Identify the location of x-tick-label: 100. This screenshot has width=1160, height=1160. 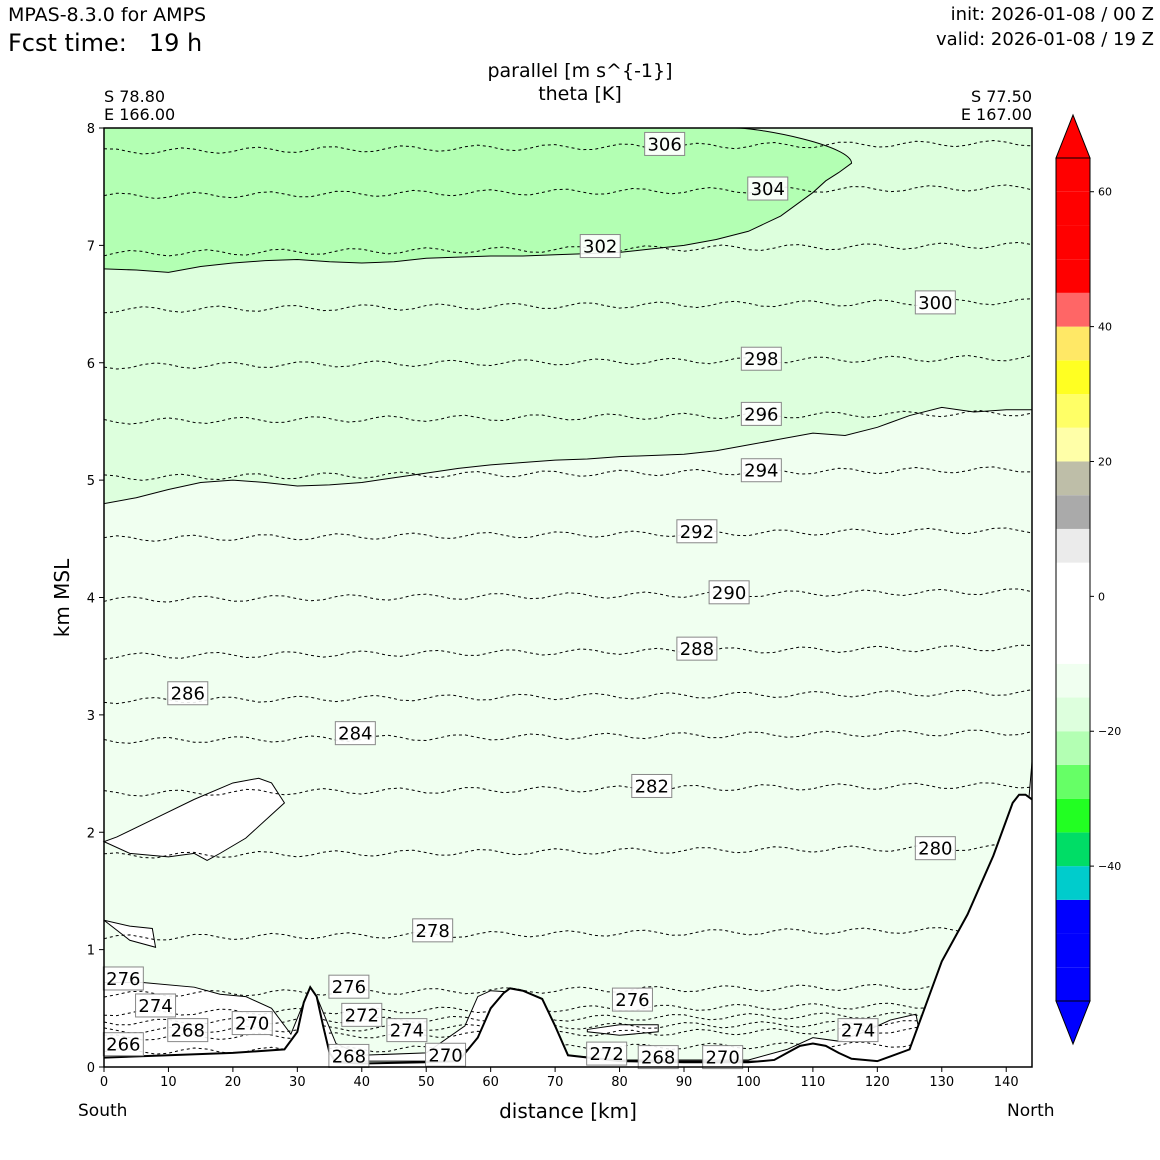
(748, 1082).